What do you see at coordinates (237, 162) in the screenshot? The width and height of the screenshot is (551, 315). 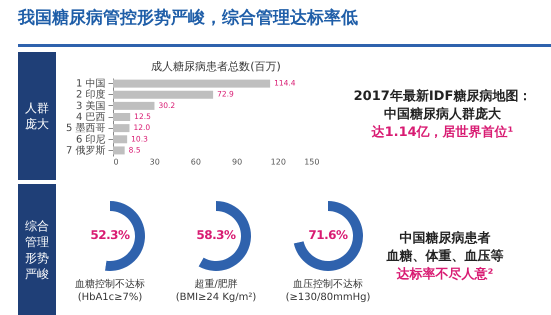 I see `x-tick-label: 90` at bounding box center [237, 162].